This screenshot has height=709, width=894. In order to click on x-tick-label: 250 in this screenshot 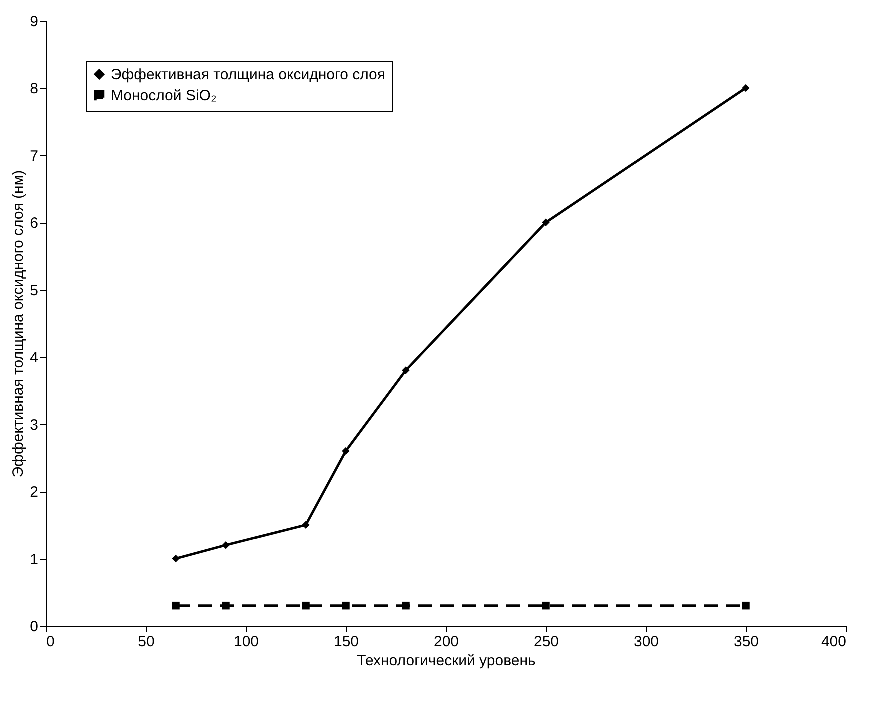, I will do `click(547, 642)`.